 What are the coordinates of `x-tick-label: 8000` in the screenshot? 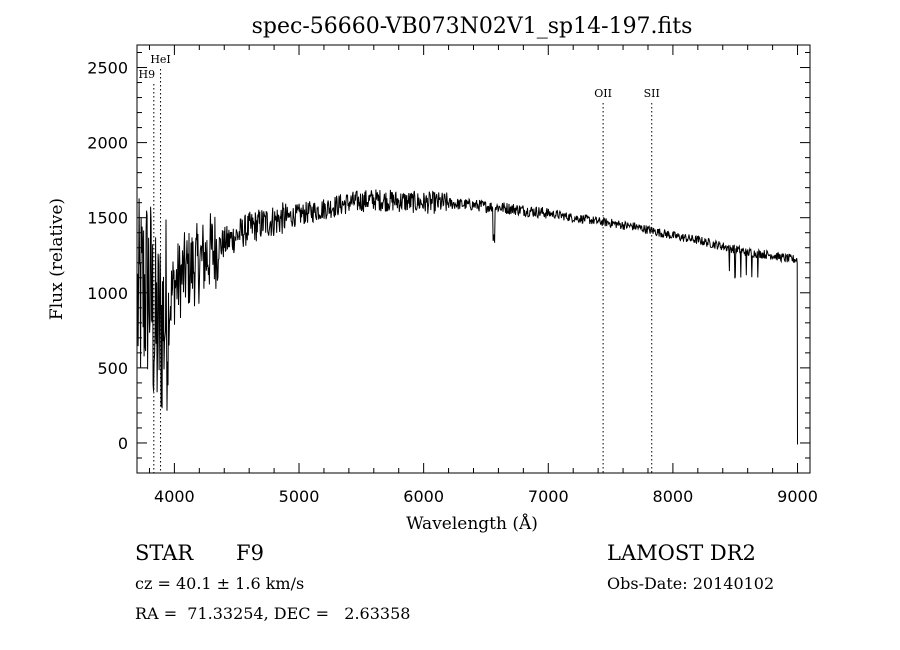 It's located at (673, 496).